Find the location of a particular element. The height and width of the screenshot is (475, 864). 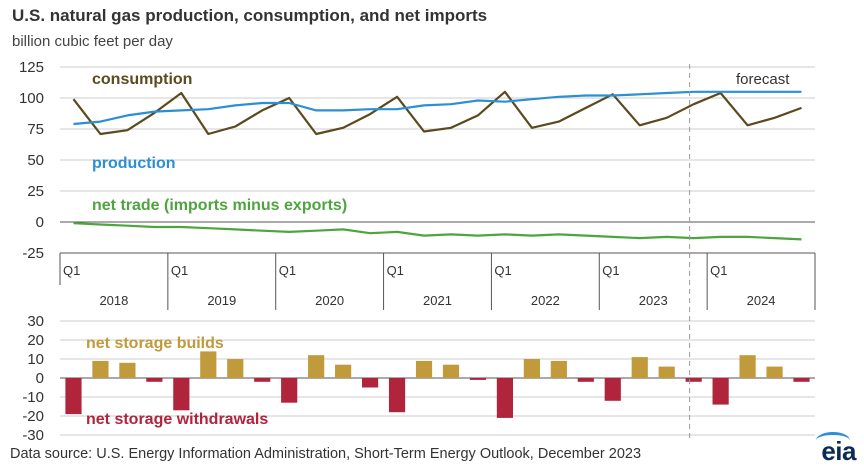

top-y-tick-label: 125 is located at coordinates (31, 67).